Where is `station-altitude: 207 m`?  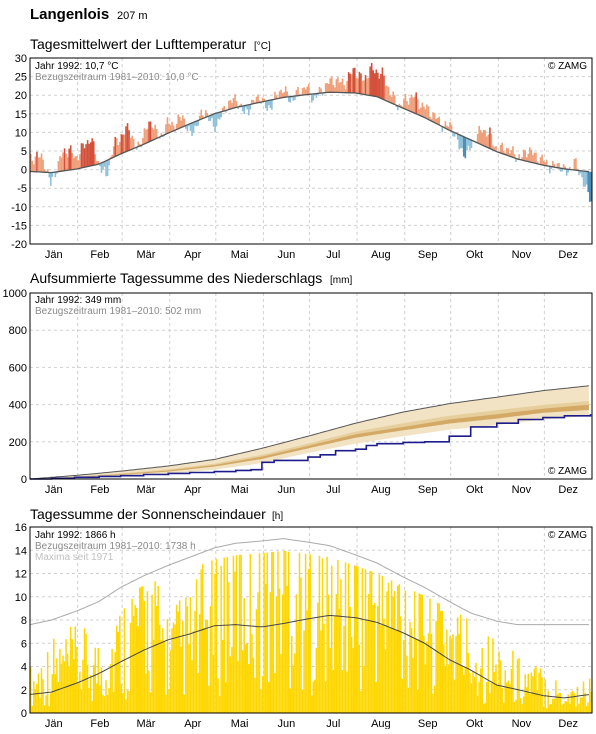
station-altitude: 207 m is located at coordinates (132, 16).